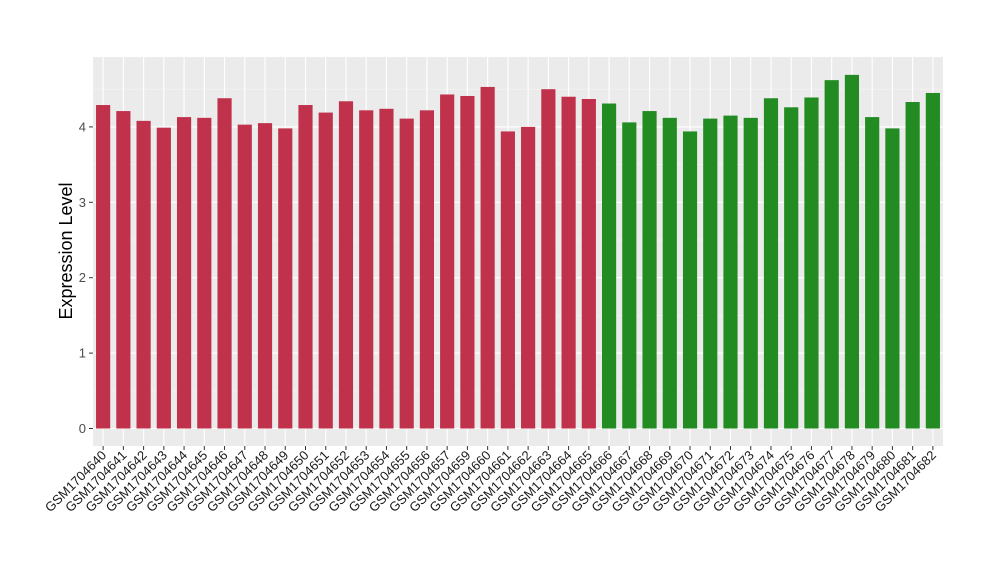 This screenshot has height=585, width=1000. What do you see at coordinates (82, 353) in the screenshot?
I see `y-tick-label: 1` at bounding box center [82, 353].